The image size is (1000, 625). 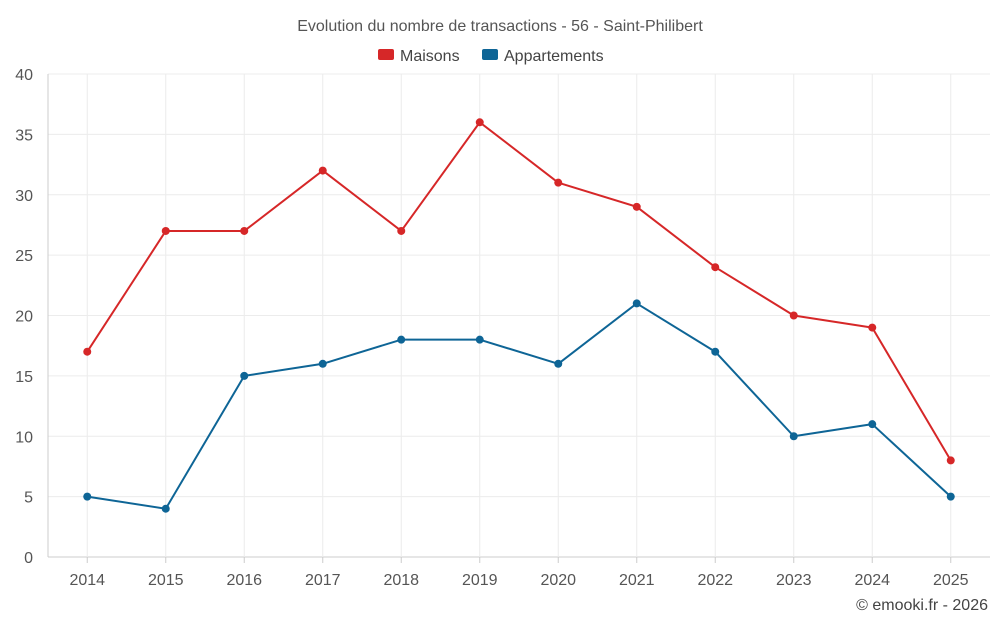 What do you see at coordinates (951, 580) in the screenshot?
I see `x-tick-label: 2025` at bounding box center [951, 580].